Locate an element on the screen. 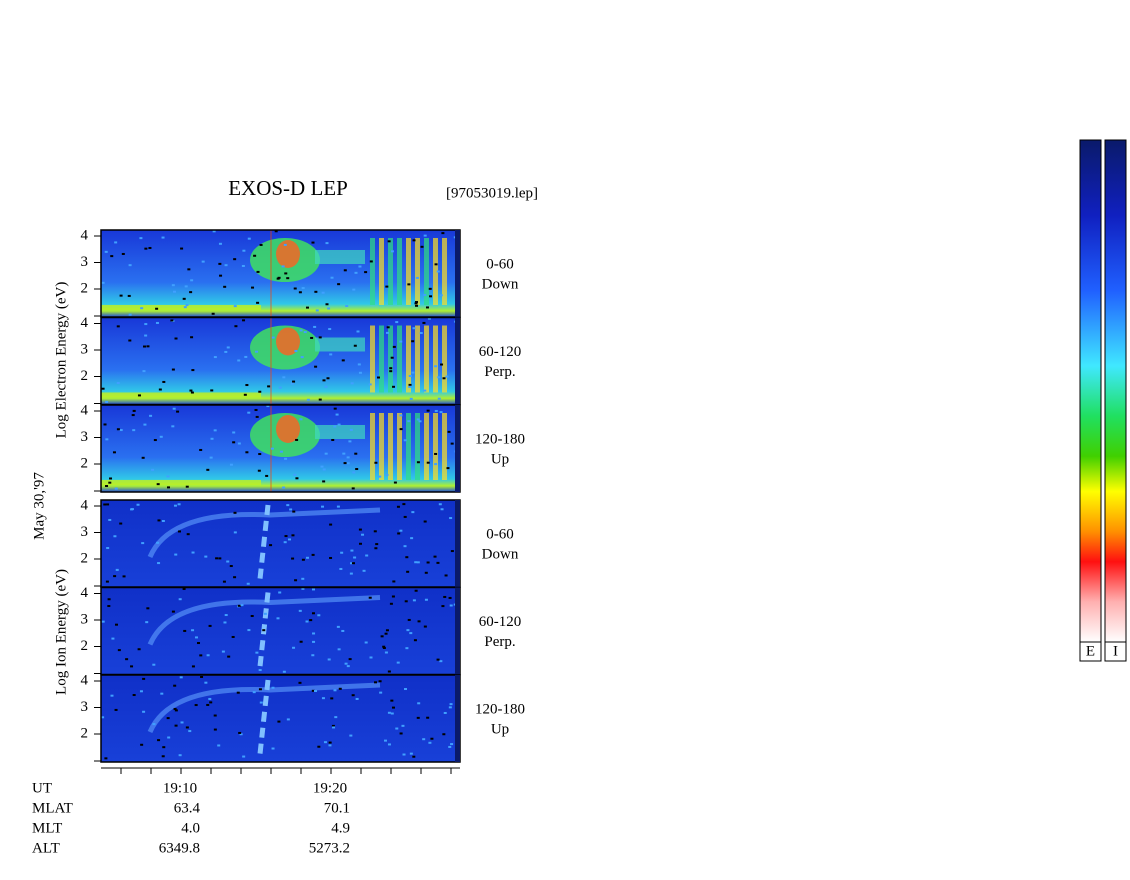 The height and width of the screenshot is (880, 1130). axis-label: Log Ion Energy (eV) is located at coordinates (61, 632).